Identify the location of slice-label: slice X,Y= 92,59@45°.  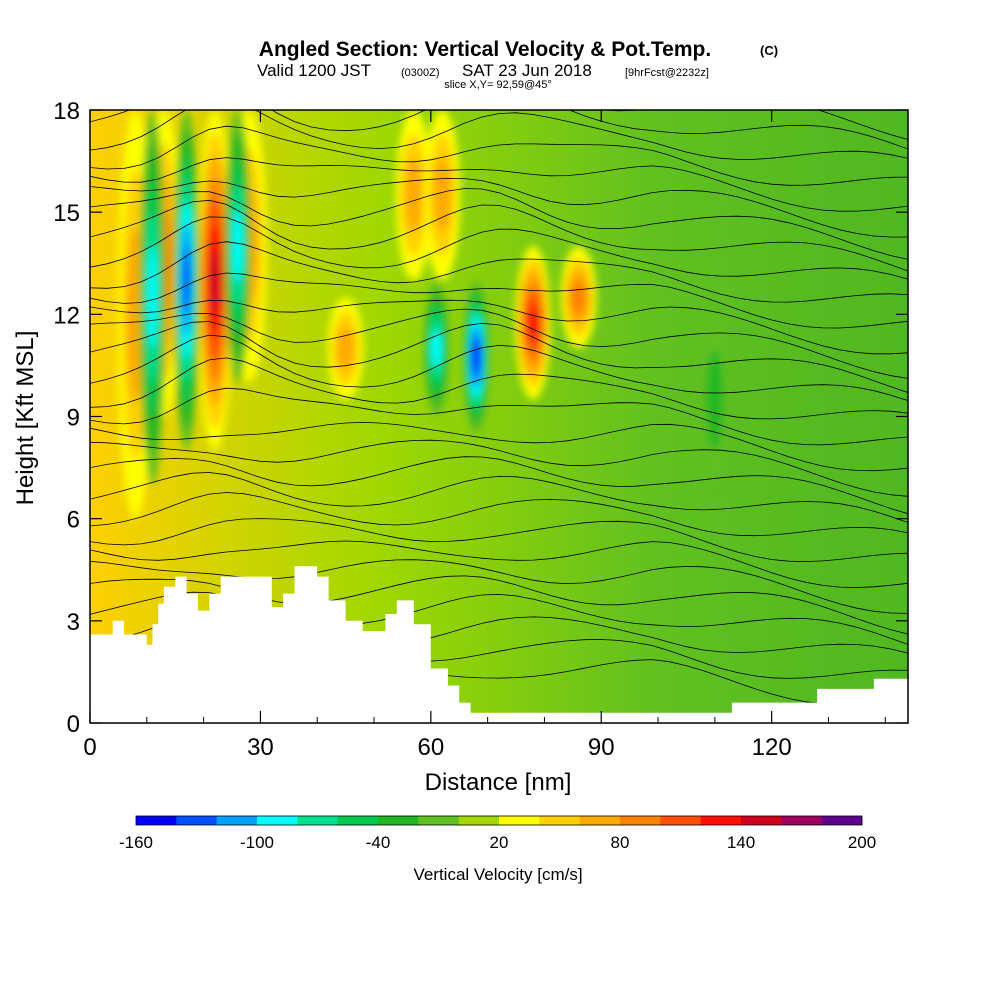
(498, 85).